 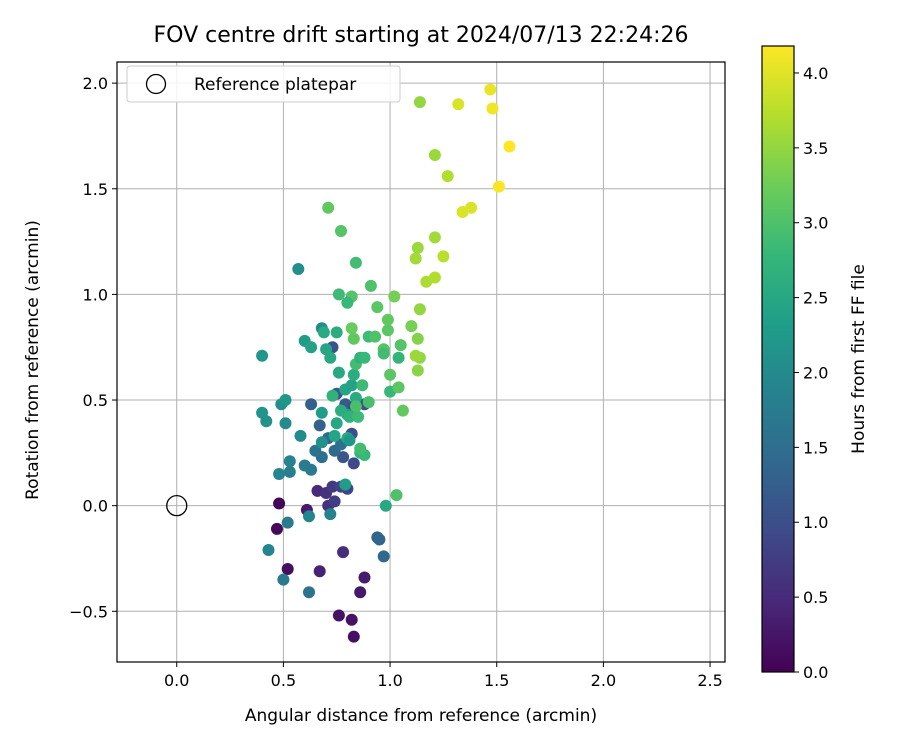 What do you see at coordinates (815, 148) in the screenshot?
I see `colorbar-tick-label: 3.5` at bounding box center [815, 148].